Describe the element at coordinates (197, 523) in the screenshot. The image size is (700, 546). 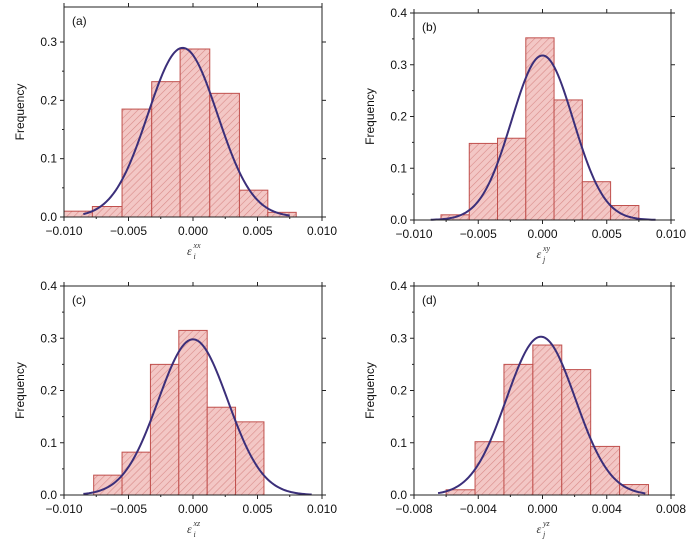
I see `x-axis-label-superscript: xz` at that location.